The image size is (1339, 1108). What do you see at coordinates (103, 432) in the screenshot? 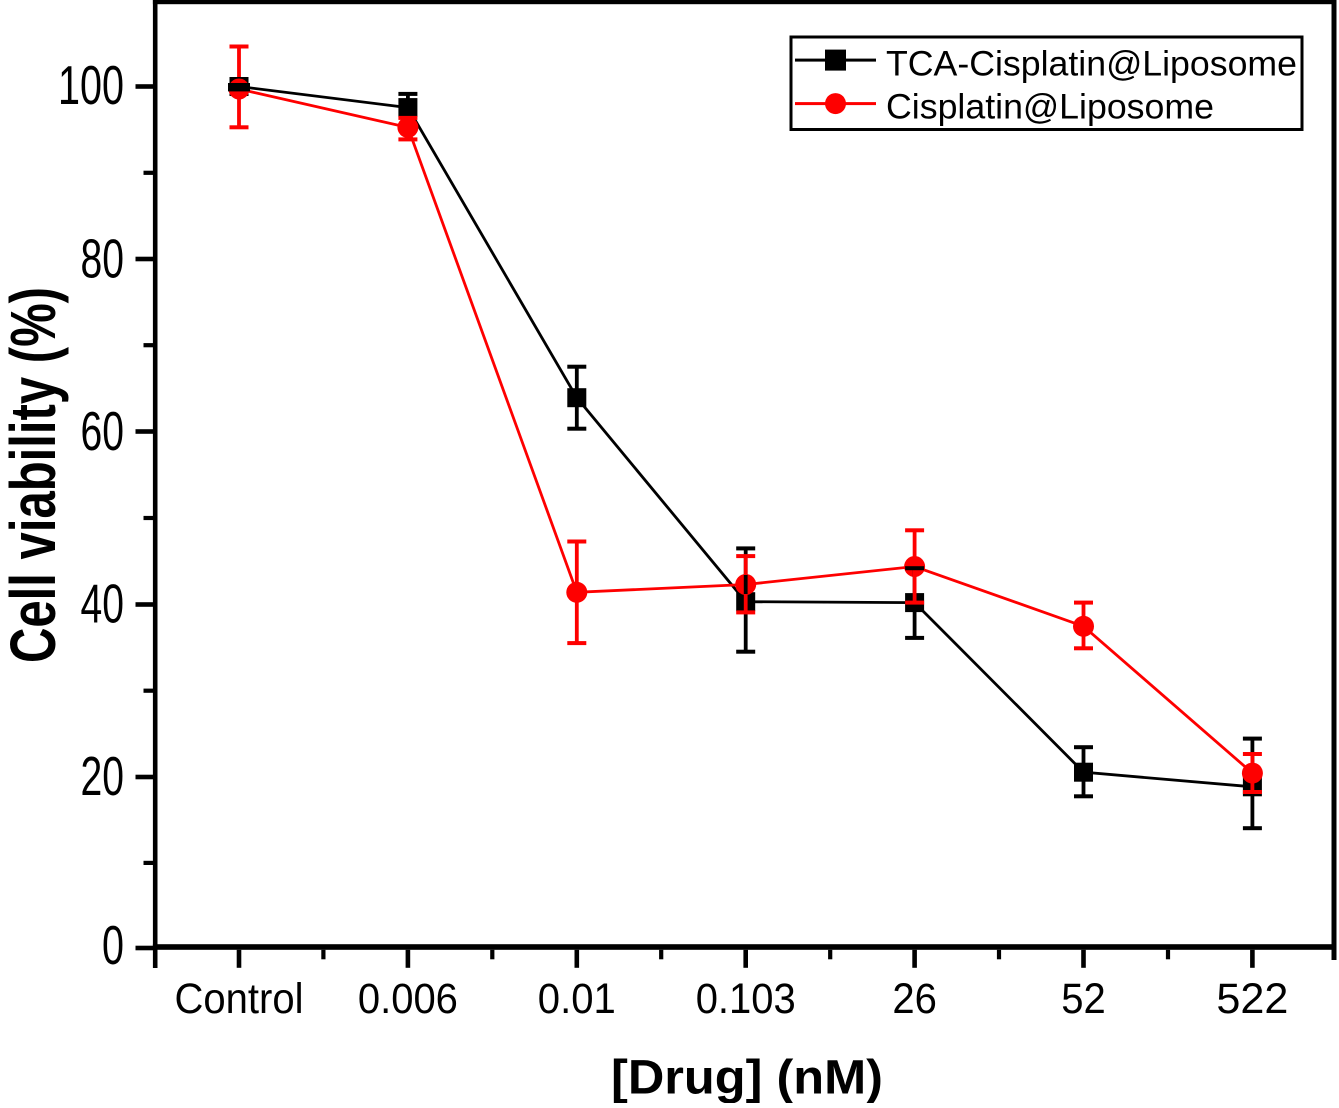
I see `svg-text: 60` at bounding box center [103, 432].